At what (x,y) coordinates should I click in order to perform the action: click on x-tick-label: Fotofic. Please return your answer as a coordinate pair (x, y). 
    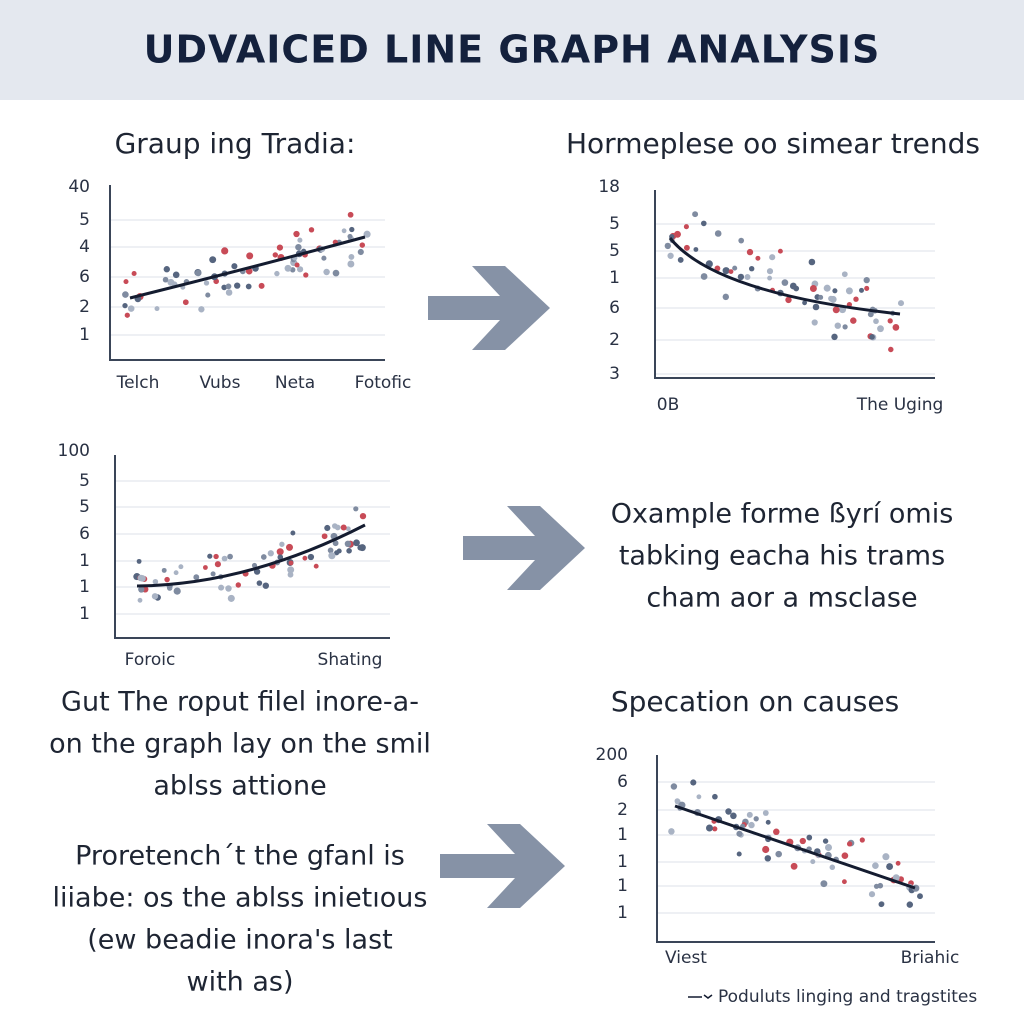
    Looking at the image, I should click on (383, 383).